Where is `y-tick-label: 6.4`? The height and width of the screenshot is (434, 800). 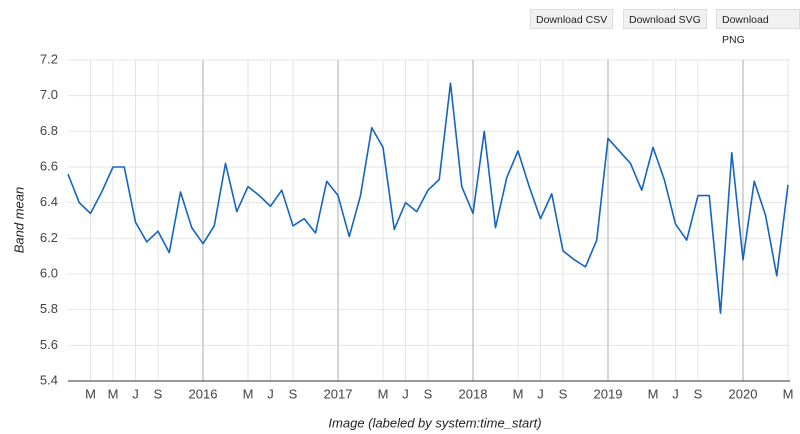
y-tick-label: 6.4 is located at coordinates (49, 201).